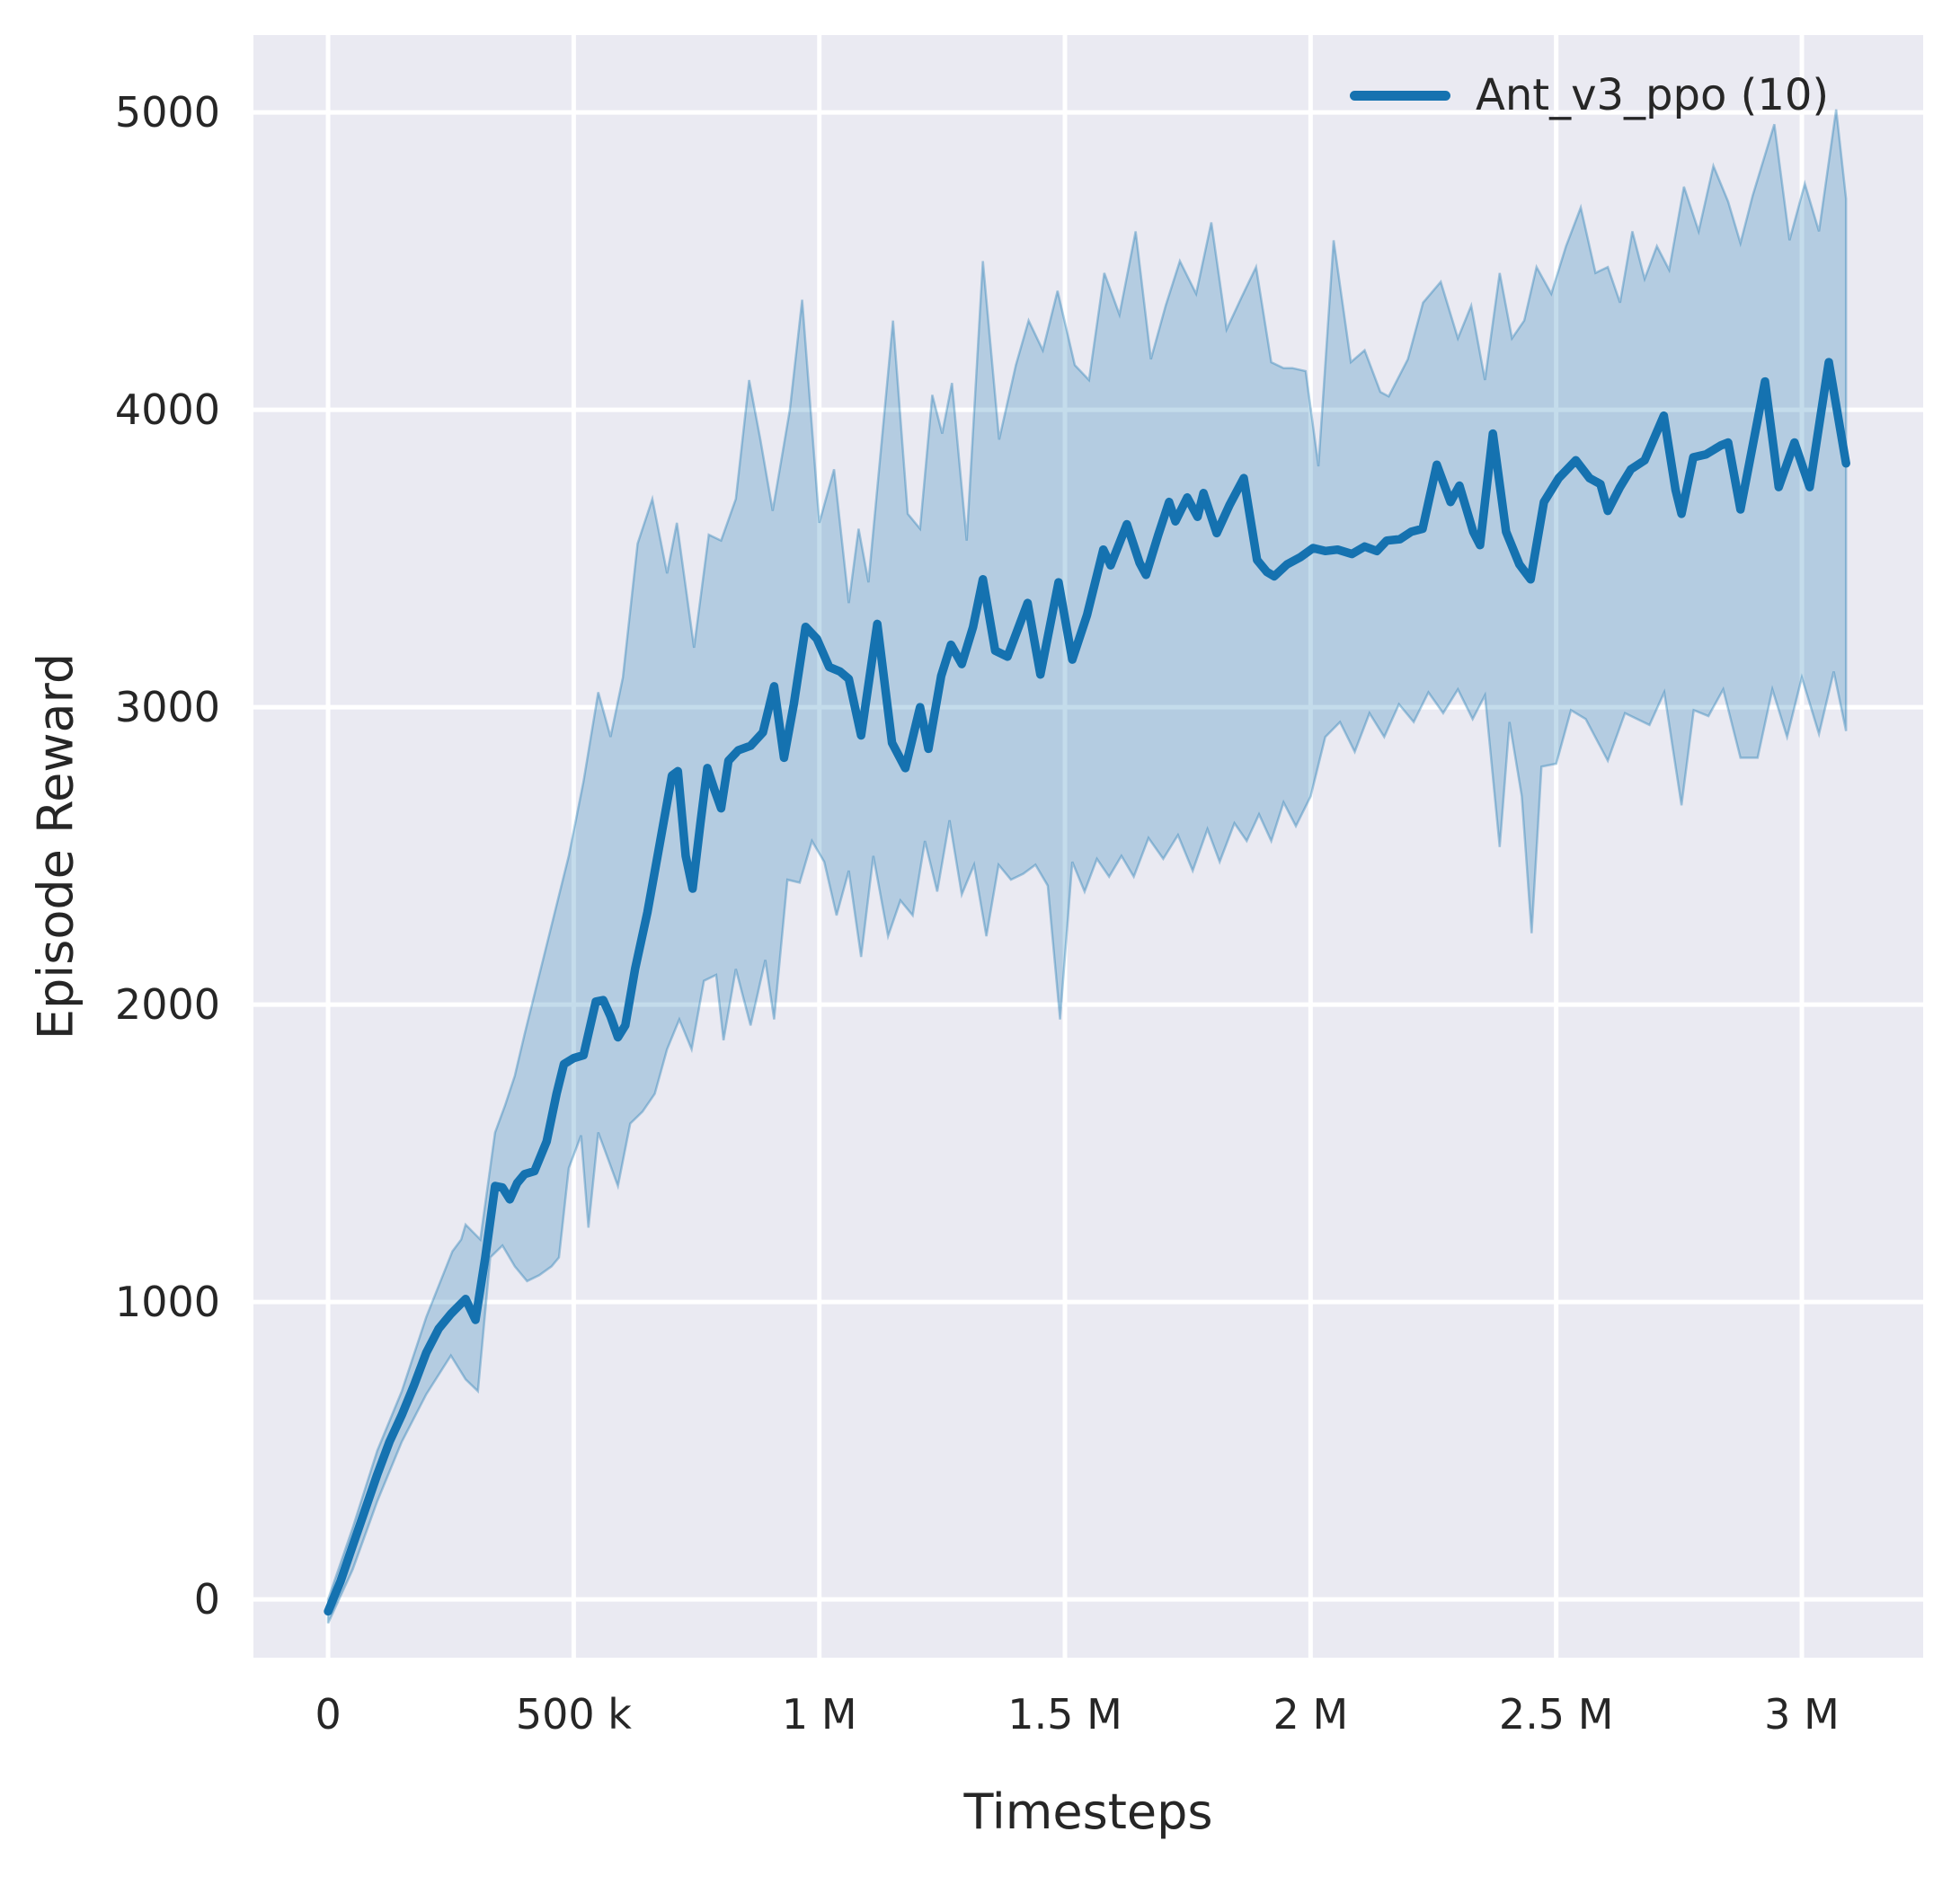 Image resolution: width=1960 pixels, height=1885 pixels. What do you see at coordinates (573, 1714) in the screenshot?
I see `x-tick-label: 500 k` at bounding box center [573, 1714].